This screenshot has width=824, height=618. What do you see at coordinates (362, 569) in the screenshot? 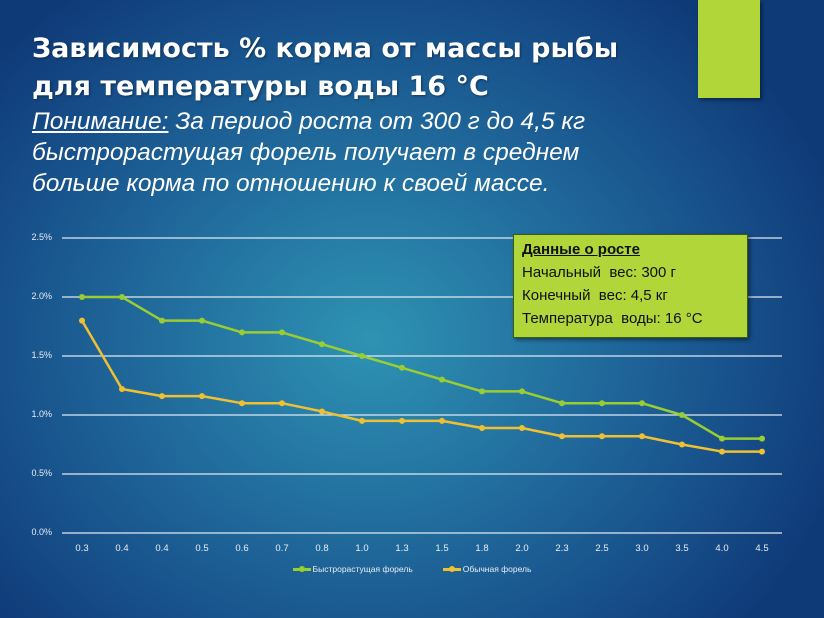
I see `legend-label: Быстрорастущая форель` at bounding box center [362, 569].